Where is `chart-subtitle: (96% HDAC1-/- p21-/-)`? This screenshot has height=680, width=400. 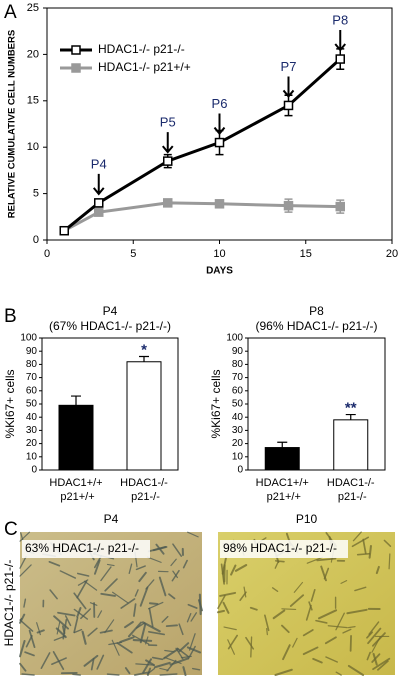
chart-subtitle: (96% HDAC1-/- p21-/-) is located at coordinates (316, 326).